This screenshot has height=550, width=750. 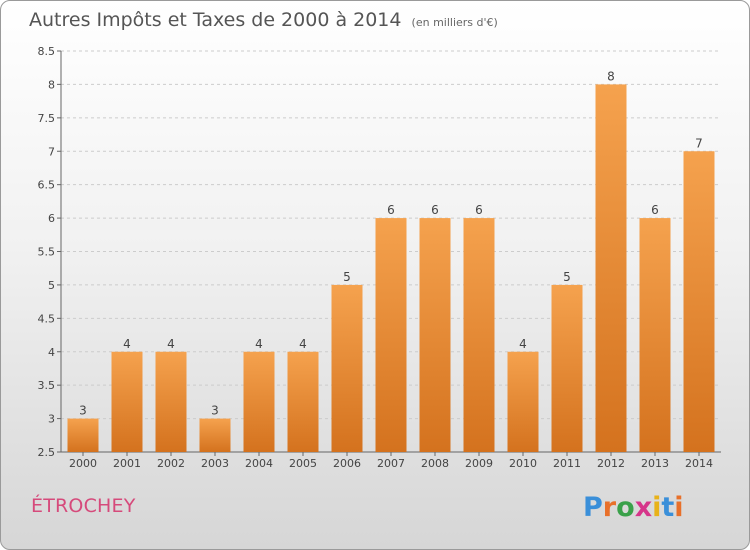 I want to click on x-tick-label: 2006, so click(x=347, y=463).